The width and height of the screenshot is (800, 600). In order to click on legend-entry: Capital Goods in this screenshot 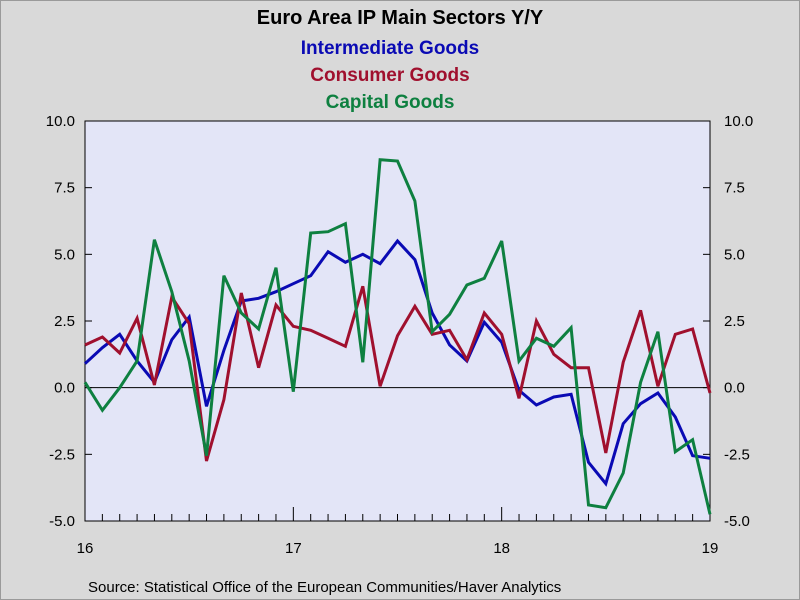, I will do `click(390, 102)`.